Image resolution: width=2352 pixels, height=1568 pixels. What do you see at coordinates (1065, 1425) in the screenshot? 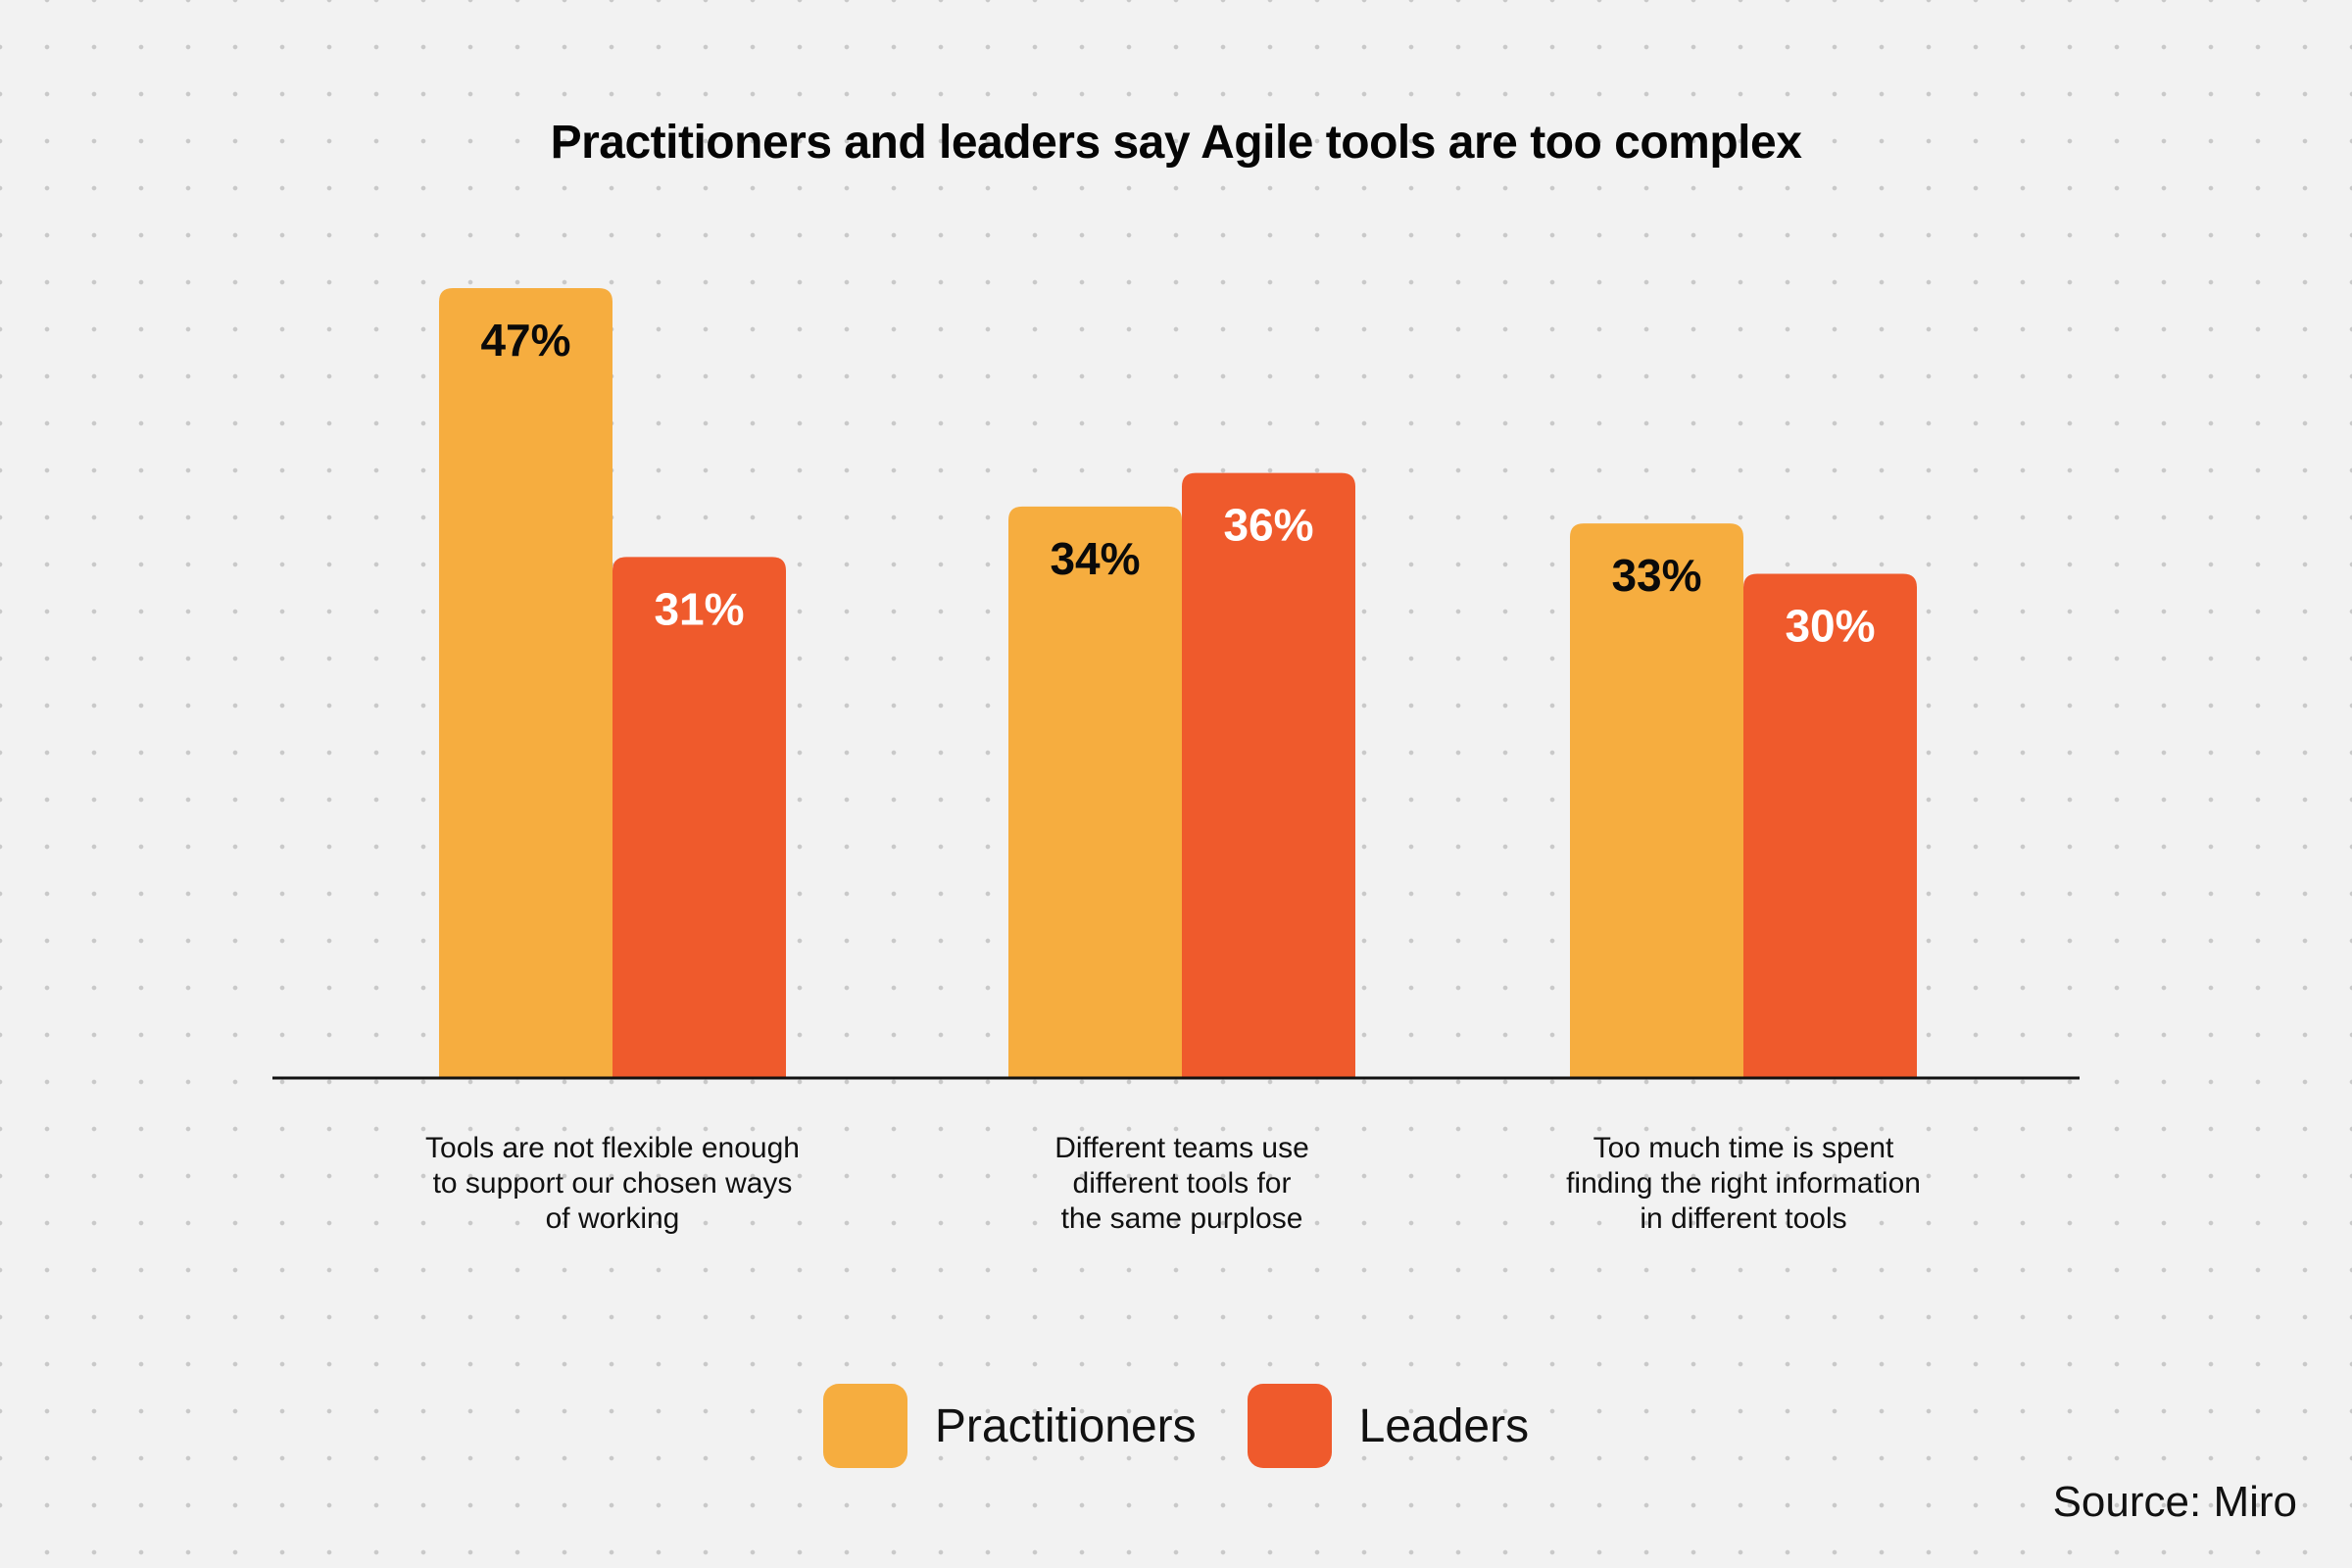
I see `legend-label-practitioners: Practitioners` at bounding box center [1065, 1425].